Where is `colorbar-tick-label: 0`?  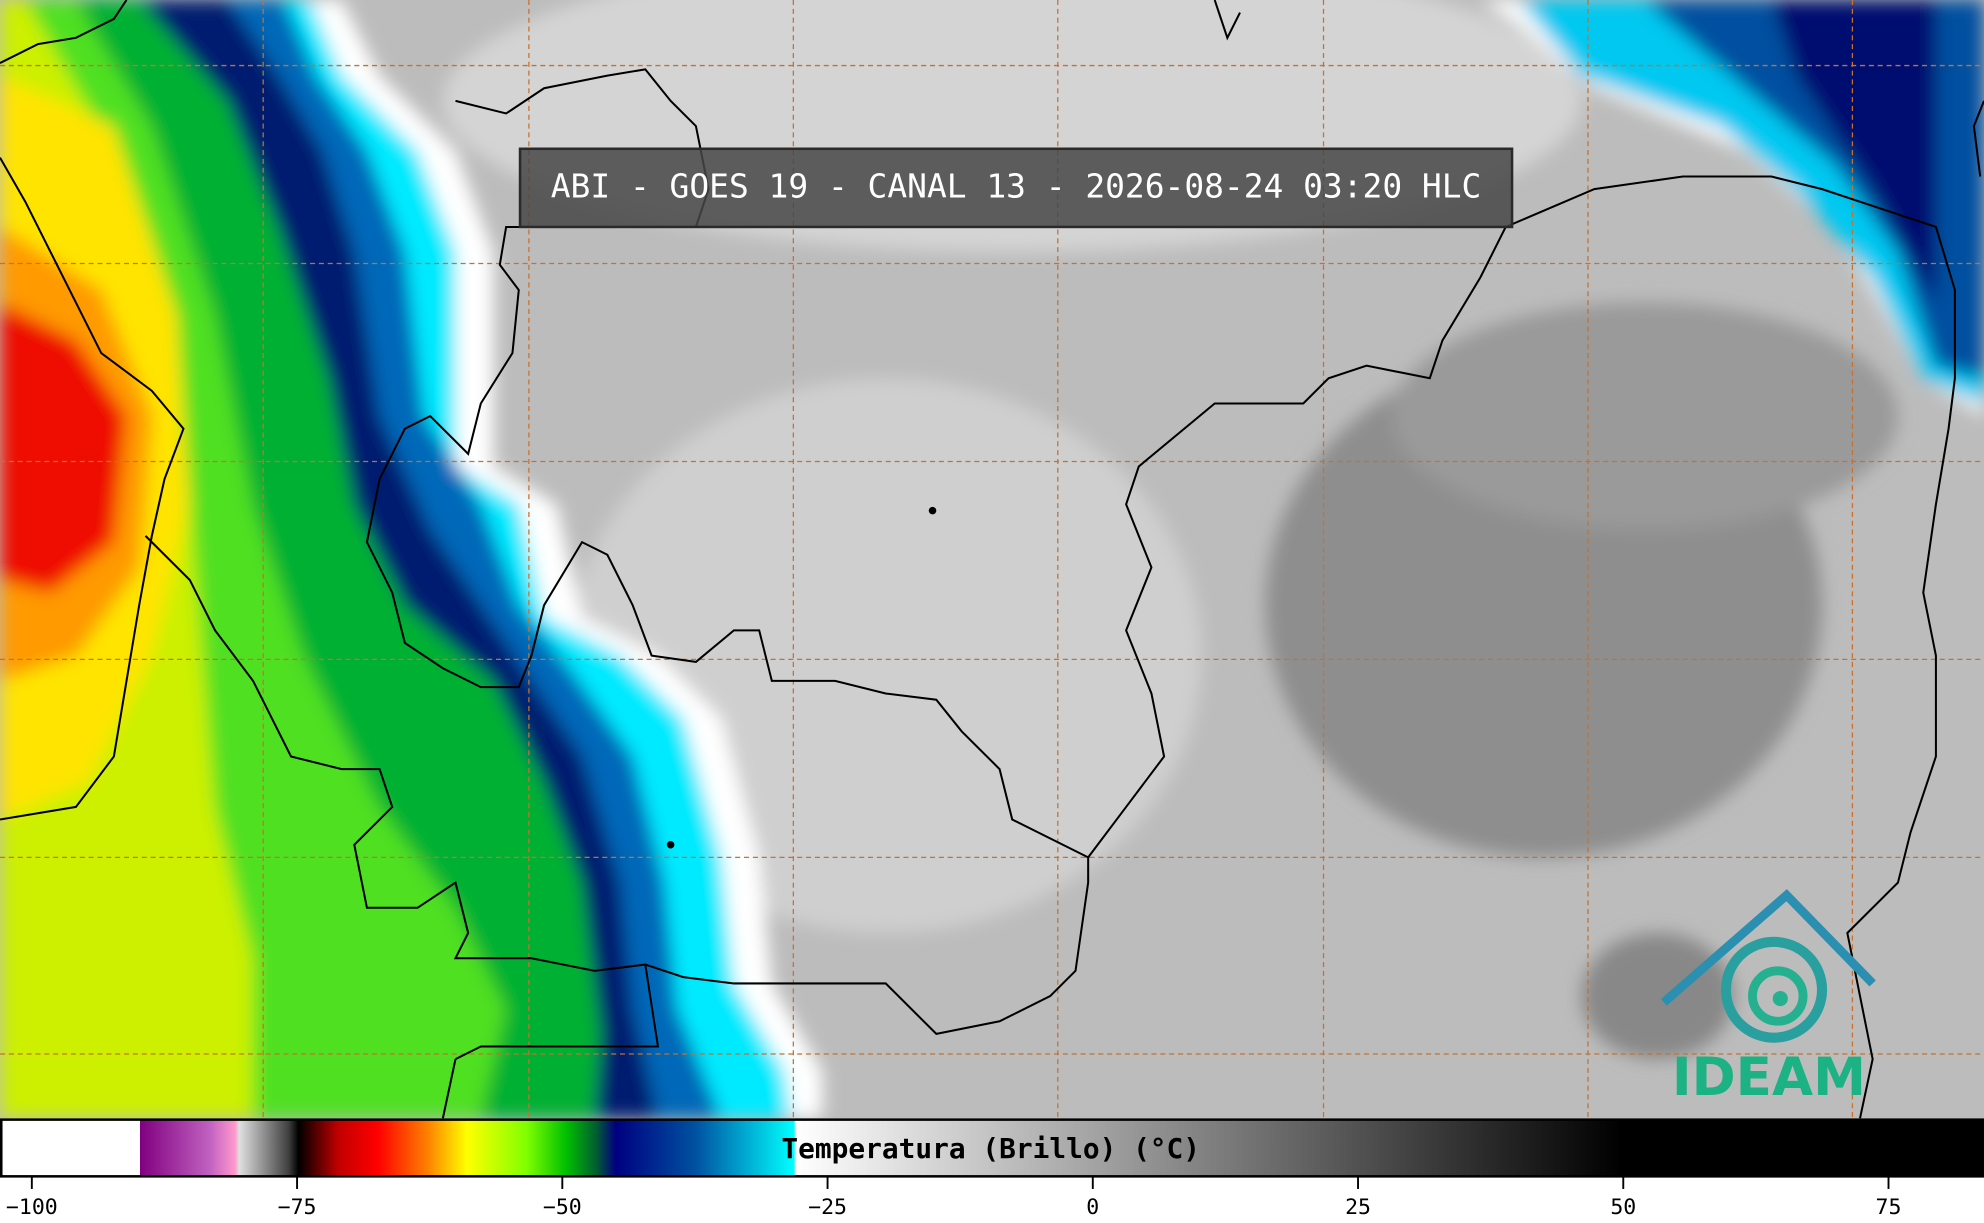 colorbar-tick-label: 0 is located at coordinates (1092, 1207).